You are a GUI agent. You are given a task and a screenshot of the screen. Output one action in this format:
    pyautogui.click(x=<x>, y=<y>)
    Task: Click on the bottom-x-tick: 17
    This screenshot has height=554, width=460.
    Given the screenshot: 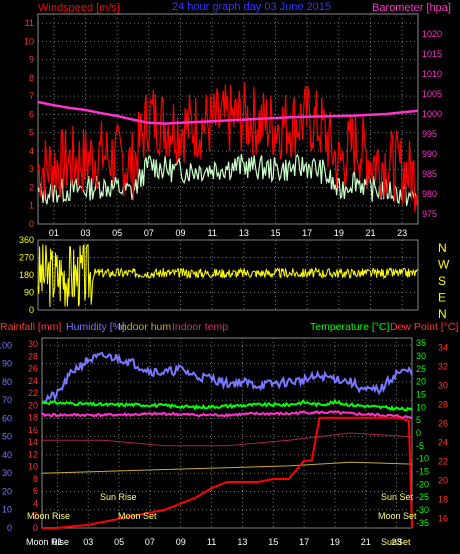 What is the action you would take?
    pyautogui.click(x=304, y=542)
    